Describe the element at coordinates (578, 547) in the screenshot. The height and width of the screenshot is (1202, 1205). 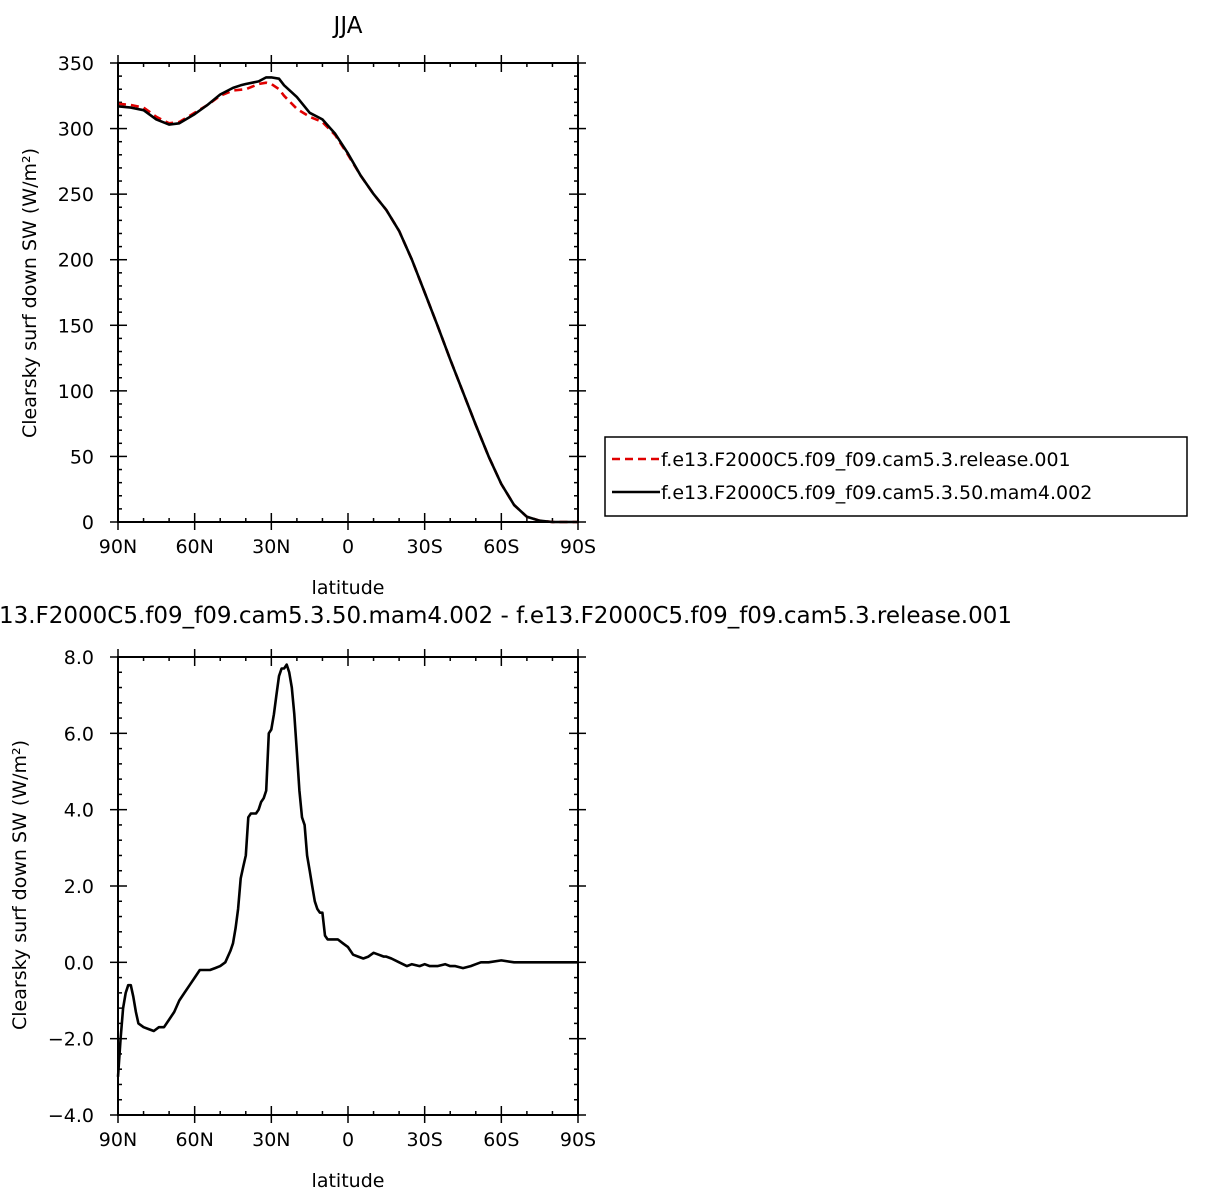
I see `top-x-tick-label: 90S` at that location.